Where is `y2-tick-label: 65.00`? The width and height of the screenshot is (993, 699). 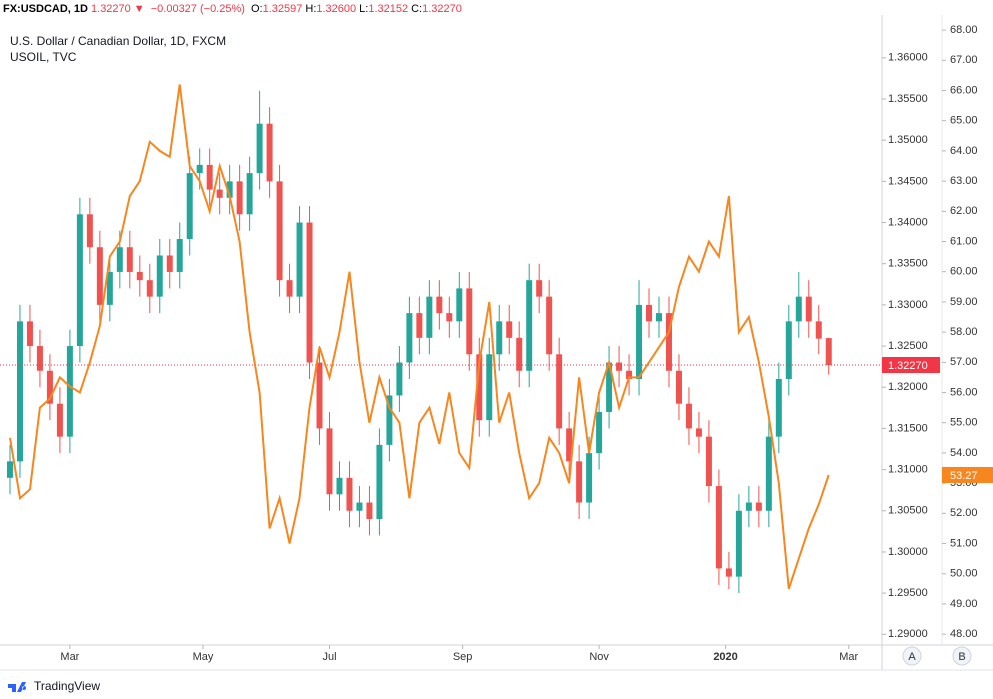
y2-tick-label: 65.00 is located at coordinates (964, 121).